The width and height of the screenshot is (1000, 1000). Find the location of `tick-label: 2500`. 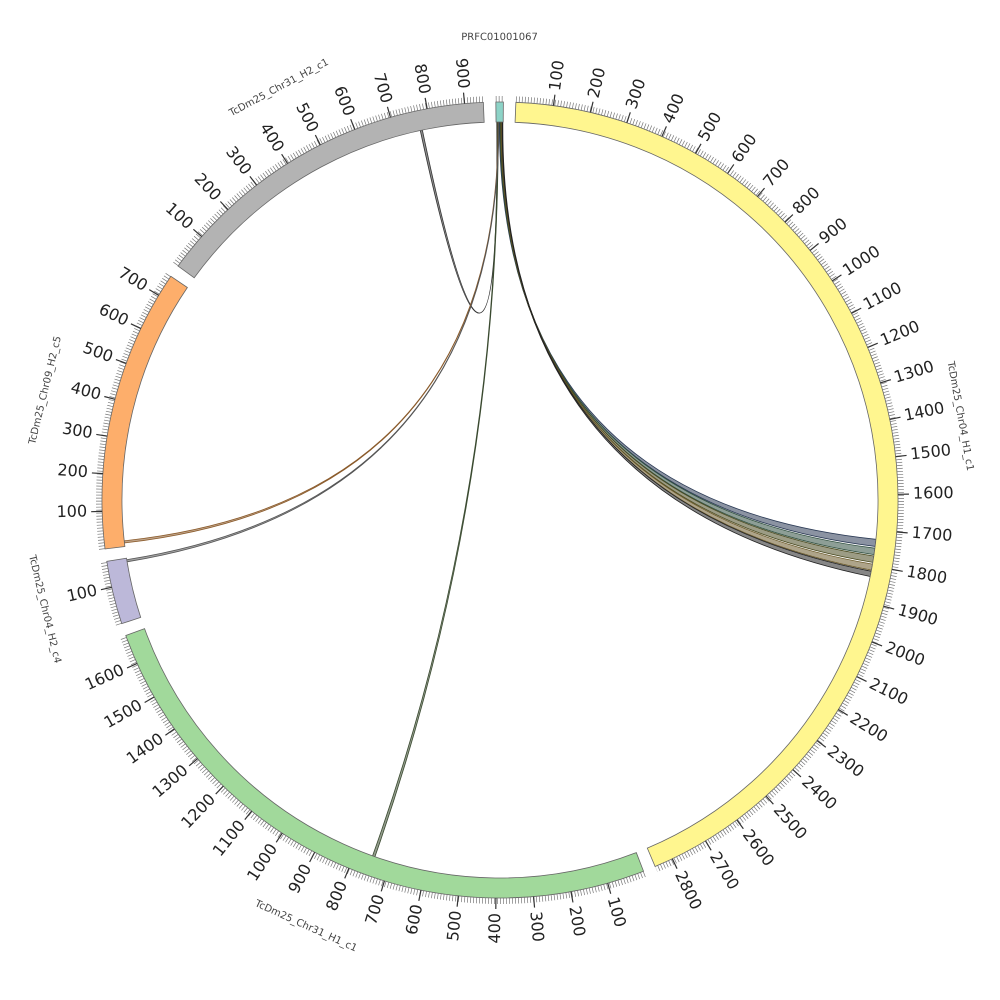

tick-label: 2500 is located at coordinates (790, 821).